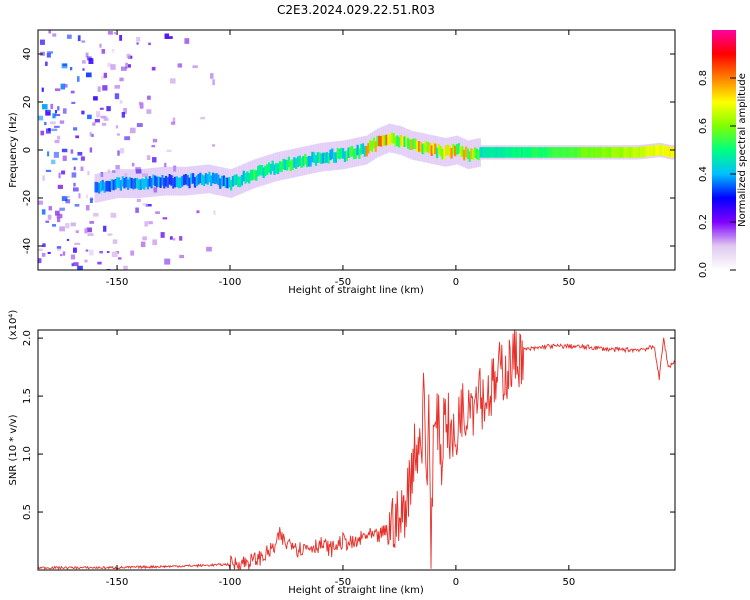 The image size is (750, 600). Describe the element at coordinates (27, 54) in the screenshot. I see `spectrogram-y-tick-label: 40` at that location.